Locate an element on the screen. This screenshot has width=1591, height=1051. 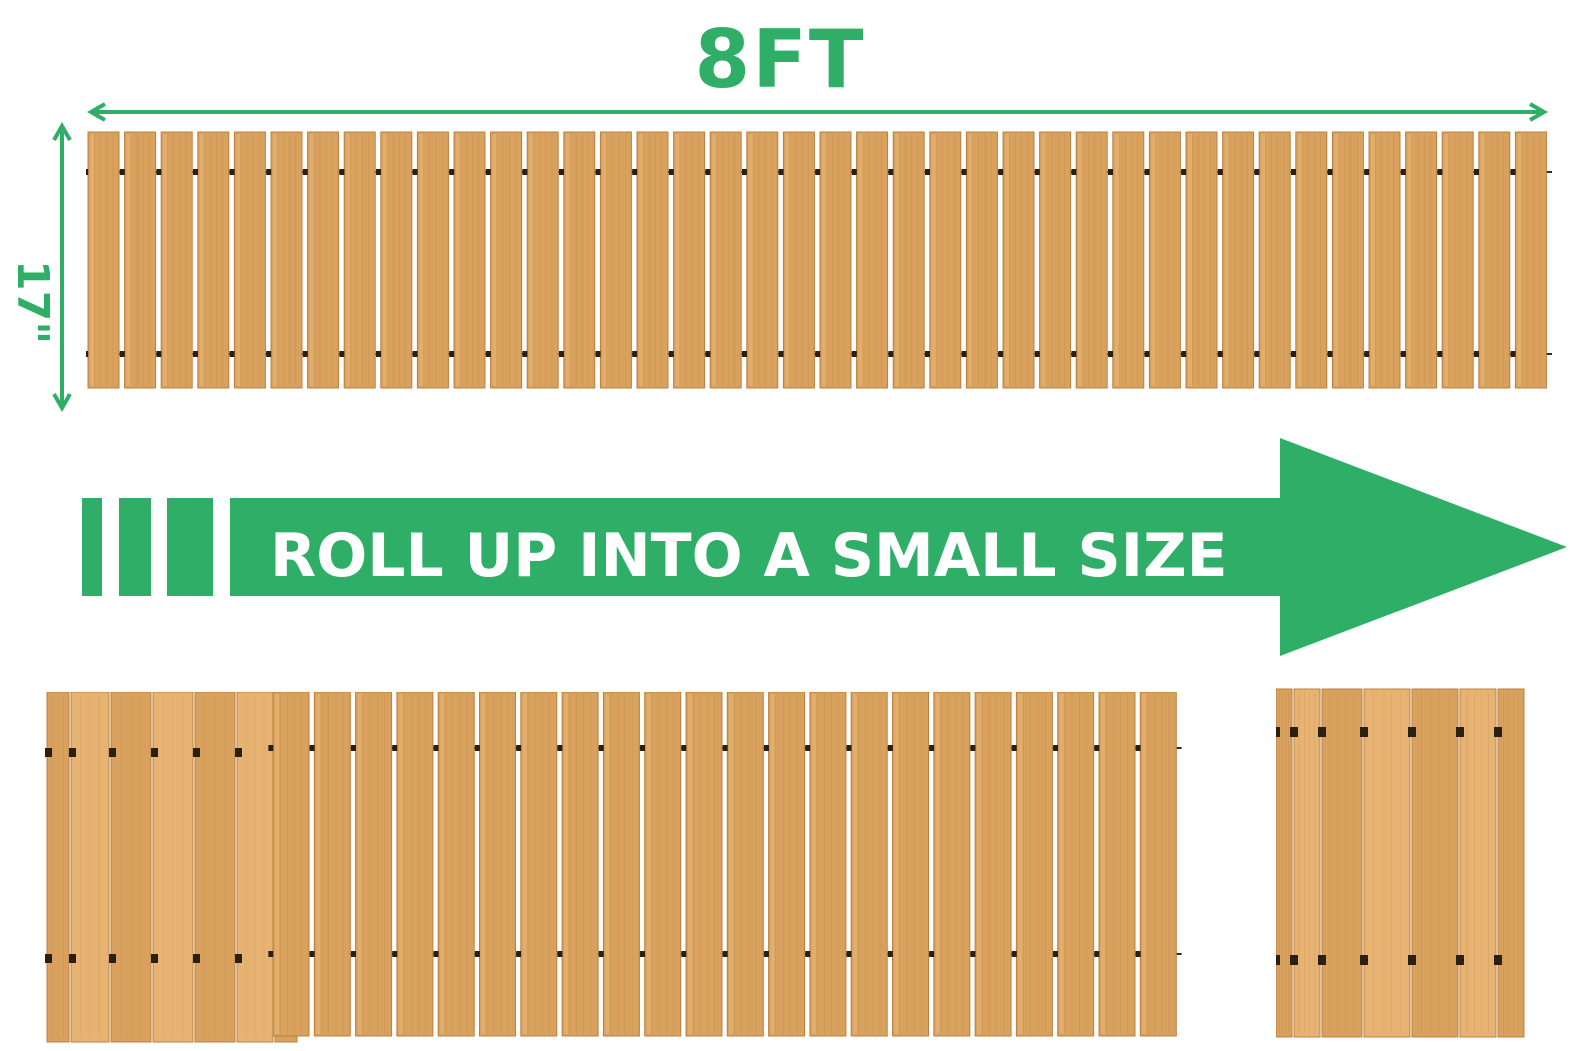
rolled-section is located at coordinates (171, 867).